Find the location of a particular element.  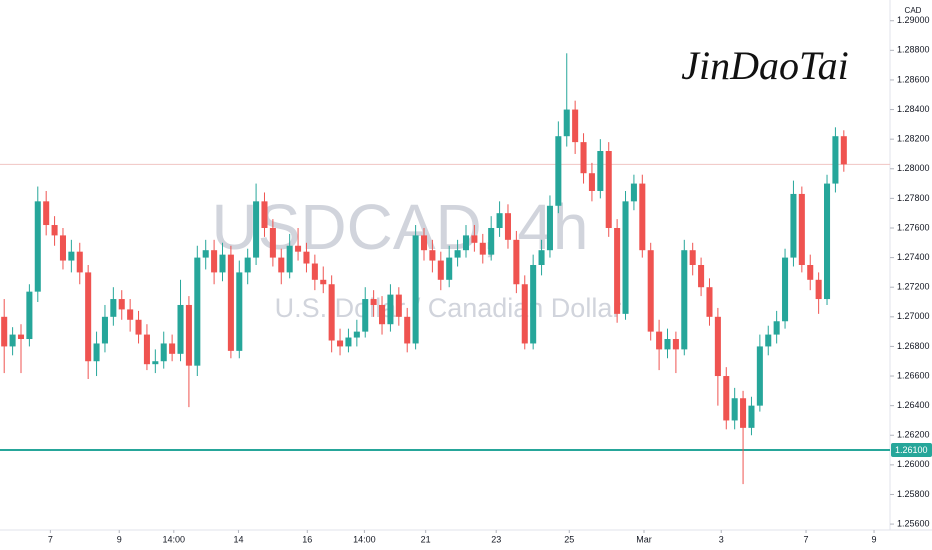

y-tick-label: 1.29000 is located at coordinates (913, 20).